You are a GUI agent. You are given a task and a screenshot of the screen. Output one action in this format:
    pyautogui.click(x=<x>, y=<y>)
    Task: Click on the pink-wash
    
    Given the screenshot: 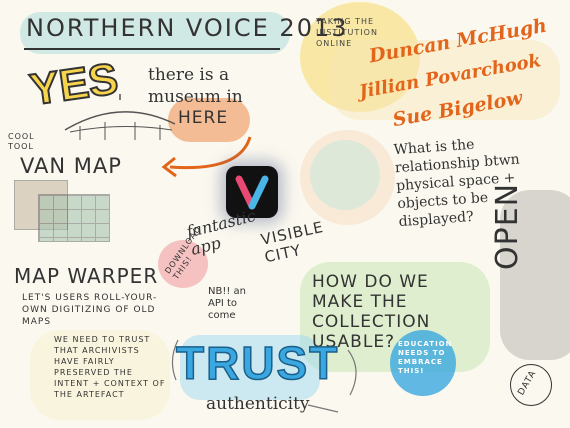 What is the action you would take?
    pyautogui.click(x=183, y=264)
    